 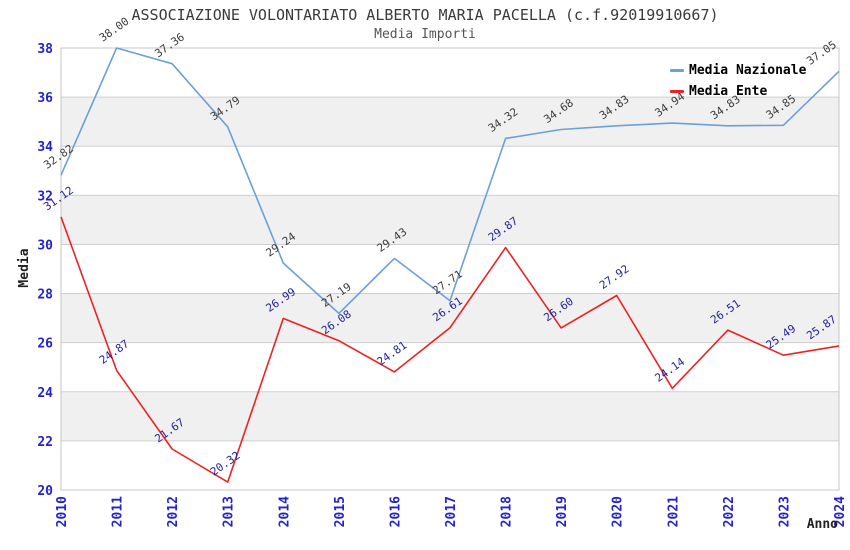 What do you see at coordinates (45, 393) in the screenshot?
I see `y-tick-label: 24` at bounding box center [45, 393].